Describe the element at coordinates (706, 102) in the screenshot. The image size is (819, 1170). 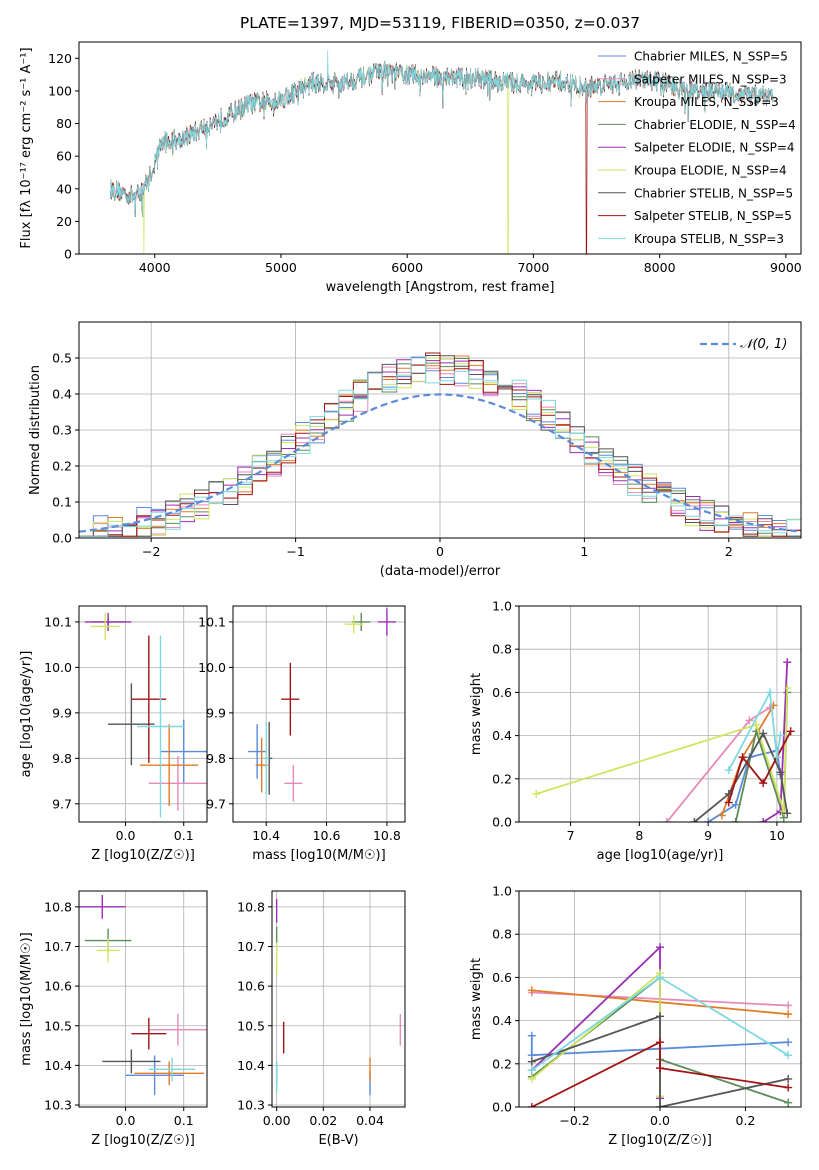
I see `legend-label-km: Kroupa MILES, N_SSP=3` at that location.